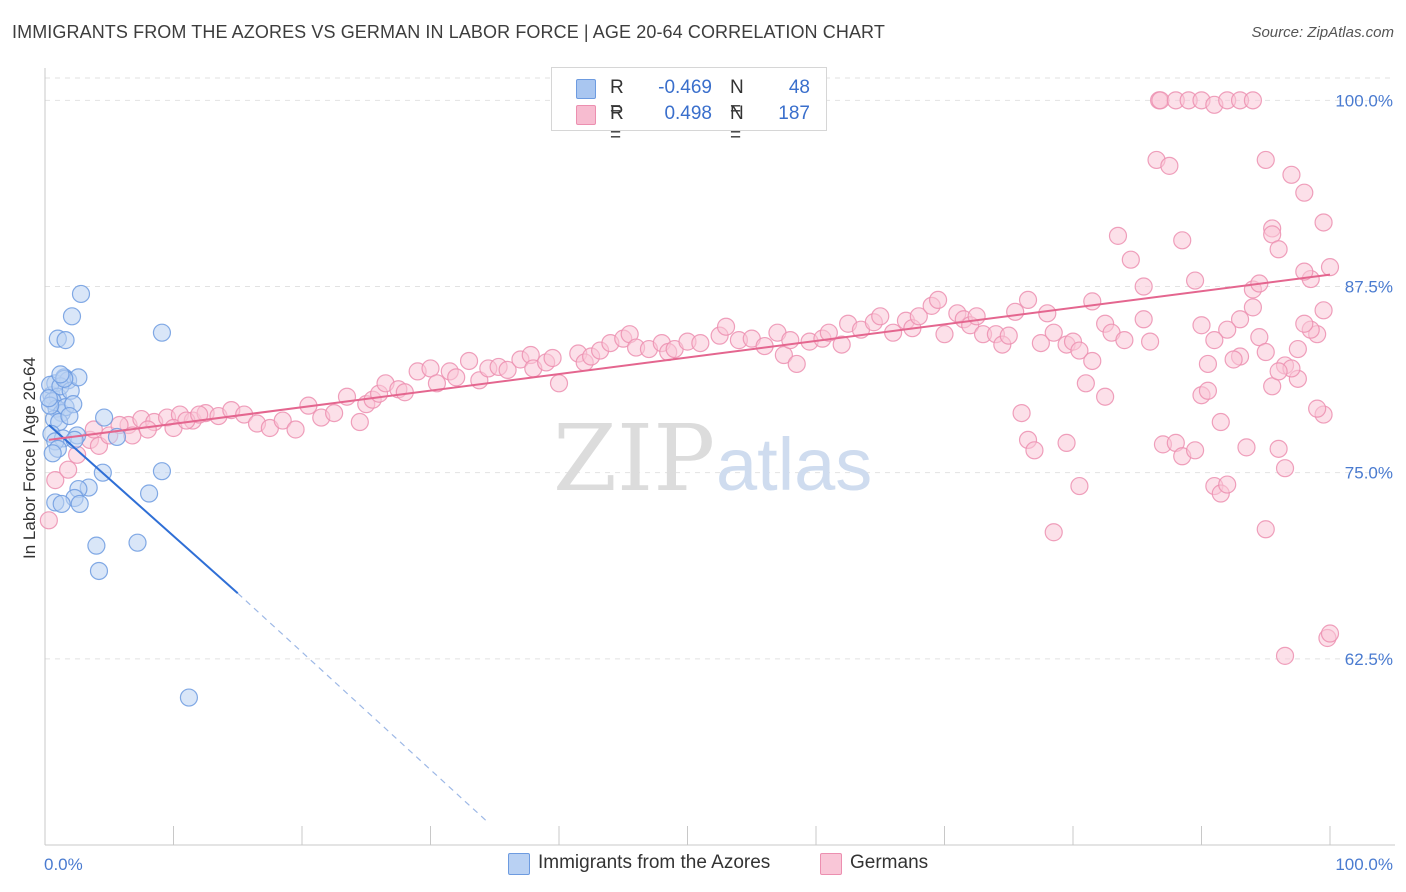  Describe the element at coordinates (794, 113) in the screenshot. I see `legend-n-value: 187` at that location.